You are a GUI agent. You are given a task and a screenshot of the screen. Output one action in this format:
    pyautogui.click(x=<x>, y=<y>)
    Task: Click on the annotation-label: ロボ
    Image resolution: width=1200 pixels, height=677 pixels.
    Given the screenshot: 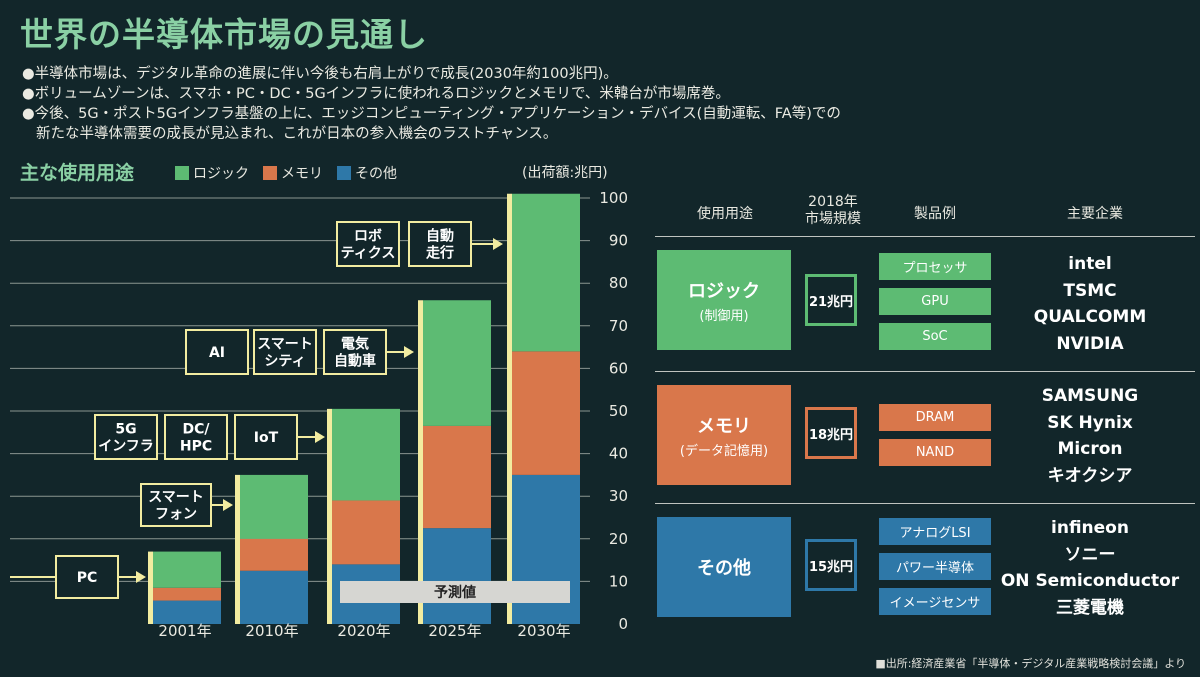 What is the action you would take?
    pyautogui.click(x=368, y=237)
    